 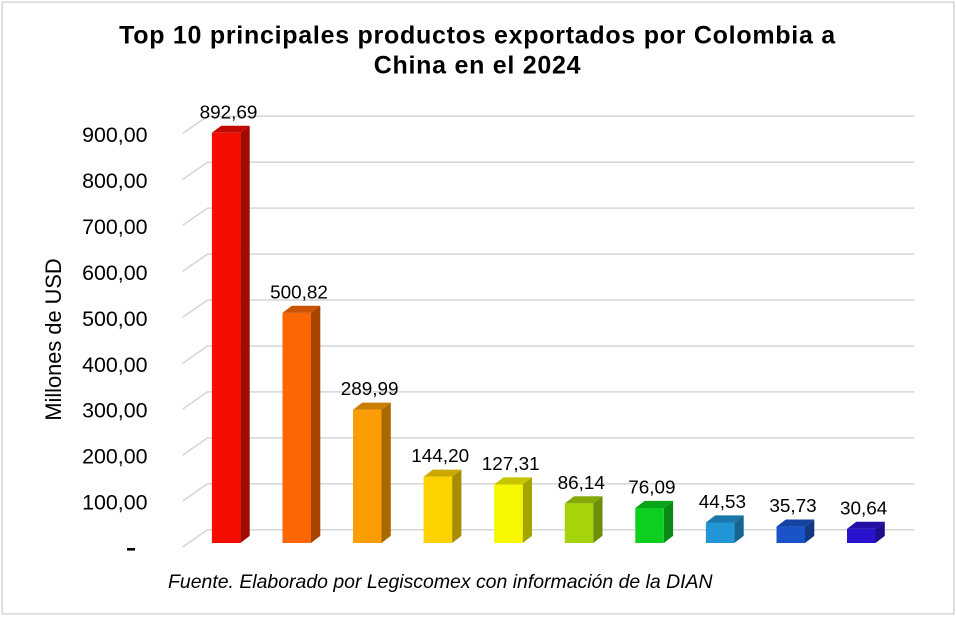 I want to click on svg-text: 100,00, so click(x=115, y=503).